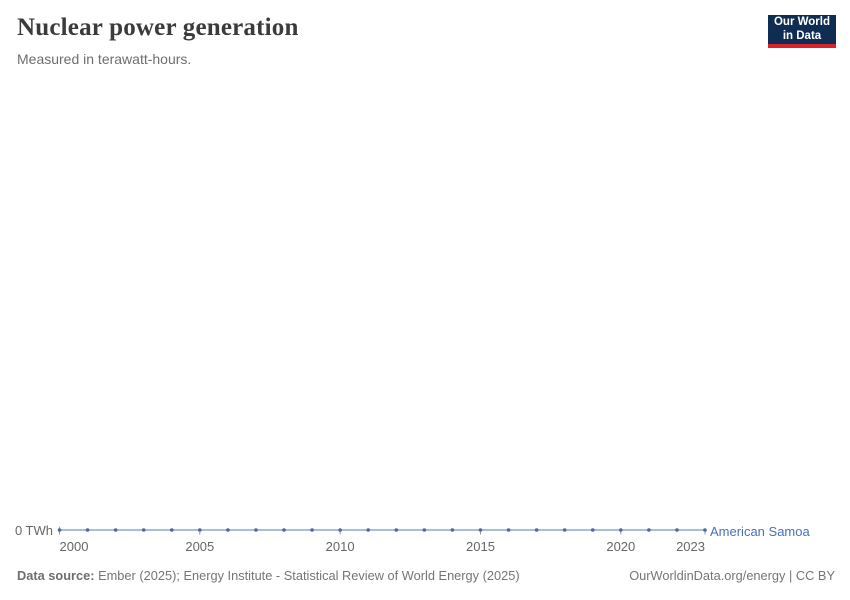 This screenshot has height=600, width=850. What do you see at coordinates (732, 575) in the screenshot?
I see `owid-url-link: OurWorldinData.org/energy | CC BY` at bounding box center [732, 575].